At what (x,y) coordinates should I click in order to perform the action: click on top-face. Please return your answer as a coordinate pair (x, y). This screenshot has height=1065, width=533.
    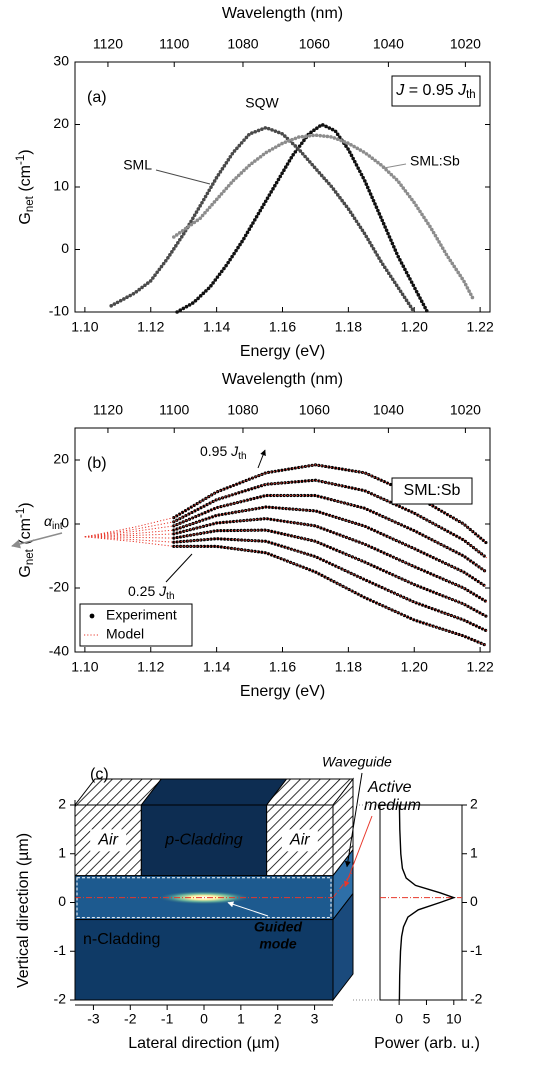
    Looking at the image, I should click on (214, 792).